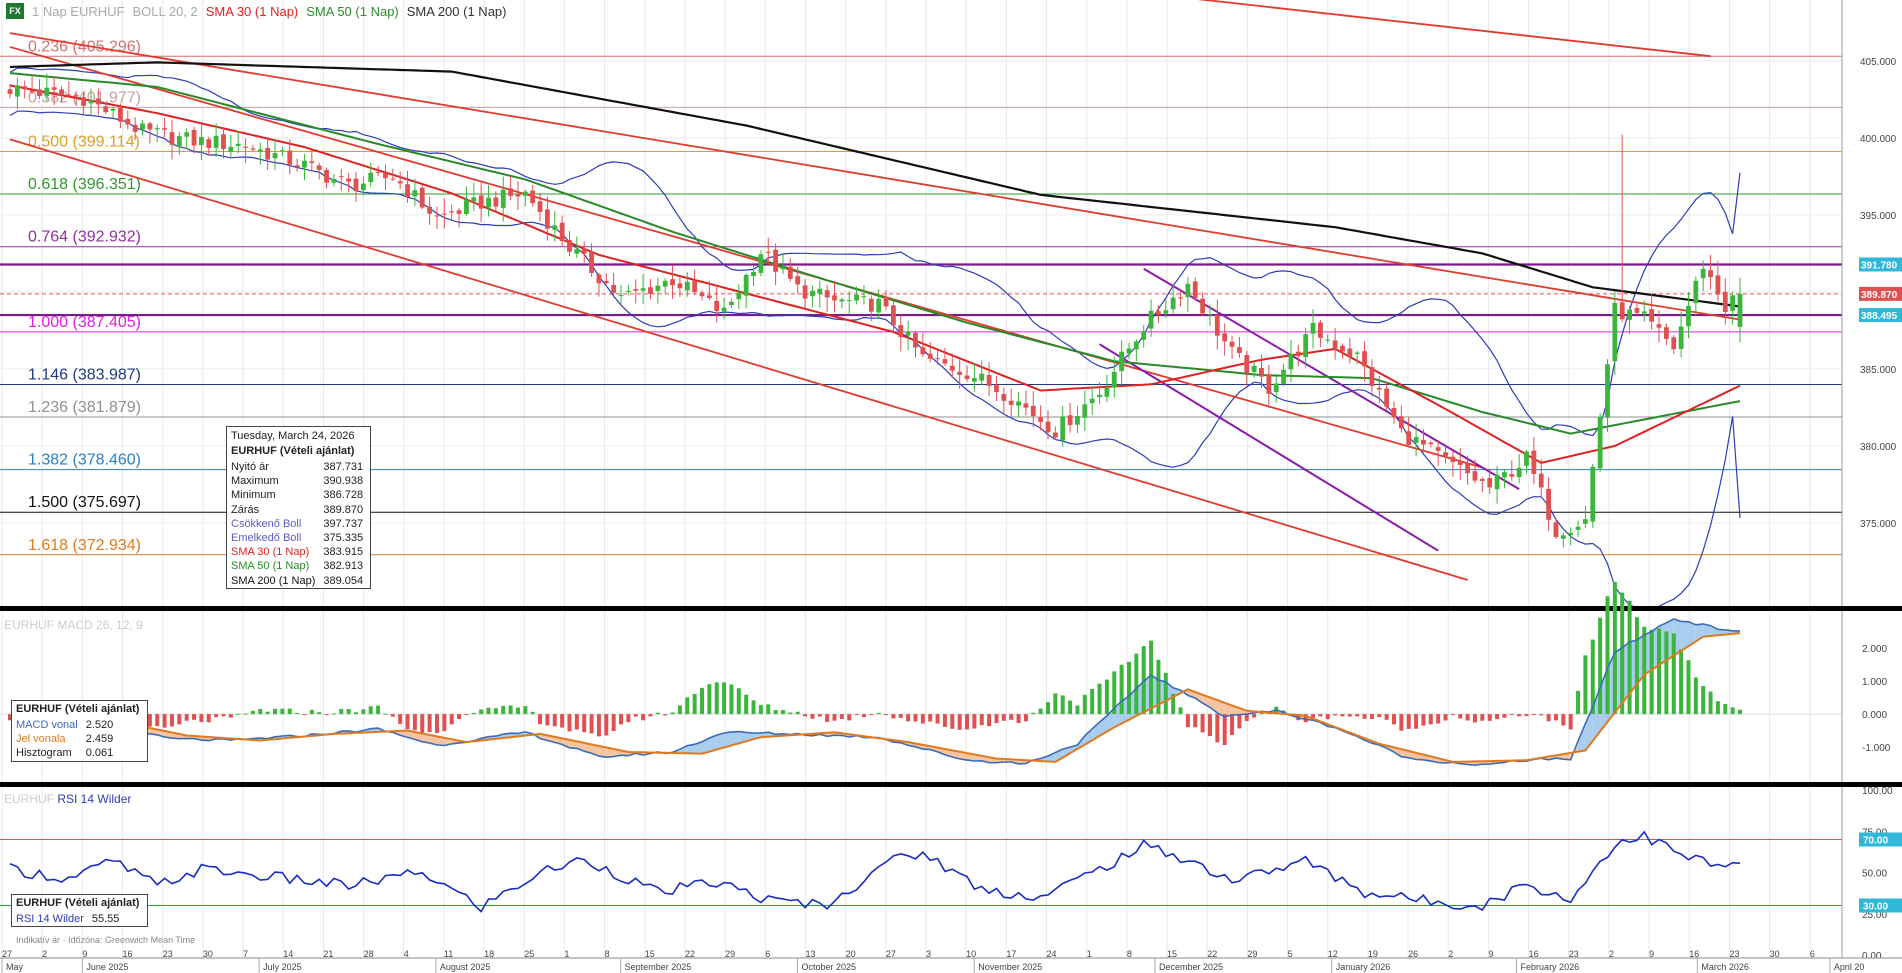  I want to click on time-axis-day: 6, so click(1812, 954).